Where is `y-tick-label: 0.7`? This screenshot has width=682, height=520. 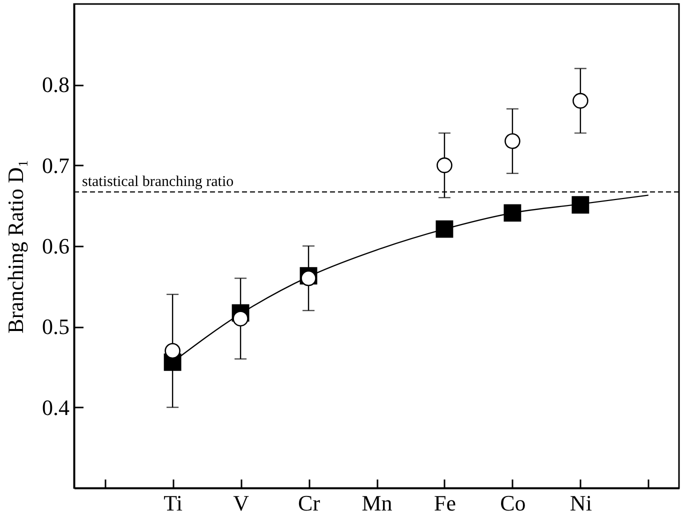
y-tick-label: 0.7 is located at coordinates (56, 165).